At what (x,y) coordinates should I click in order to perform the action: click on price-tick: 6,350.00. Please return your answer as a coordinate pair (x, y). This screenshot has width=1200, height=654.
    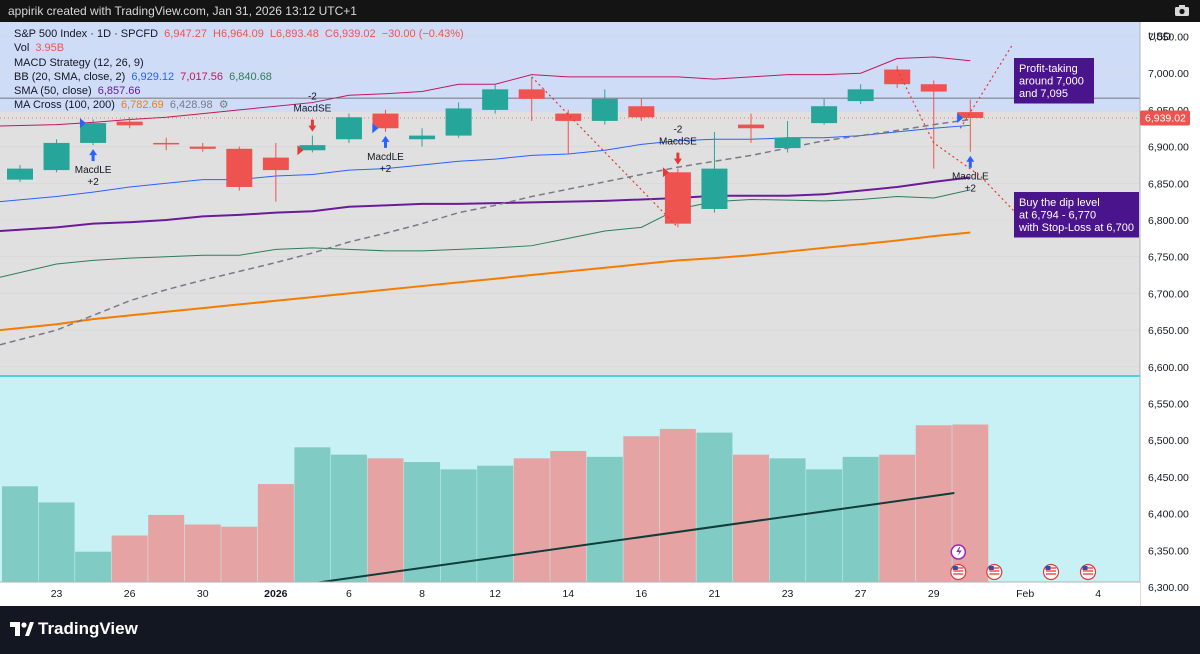
    Looking at the image, I should click on (1168, 551).